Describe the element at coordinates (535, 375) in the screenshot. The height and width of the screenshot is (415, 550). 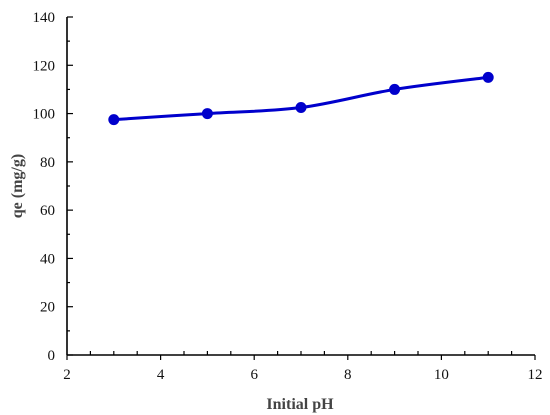
I see `x-tick-label: 12` at that location.